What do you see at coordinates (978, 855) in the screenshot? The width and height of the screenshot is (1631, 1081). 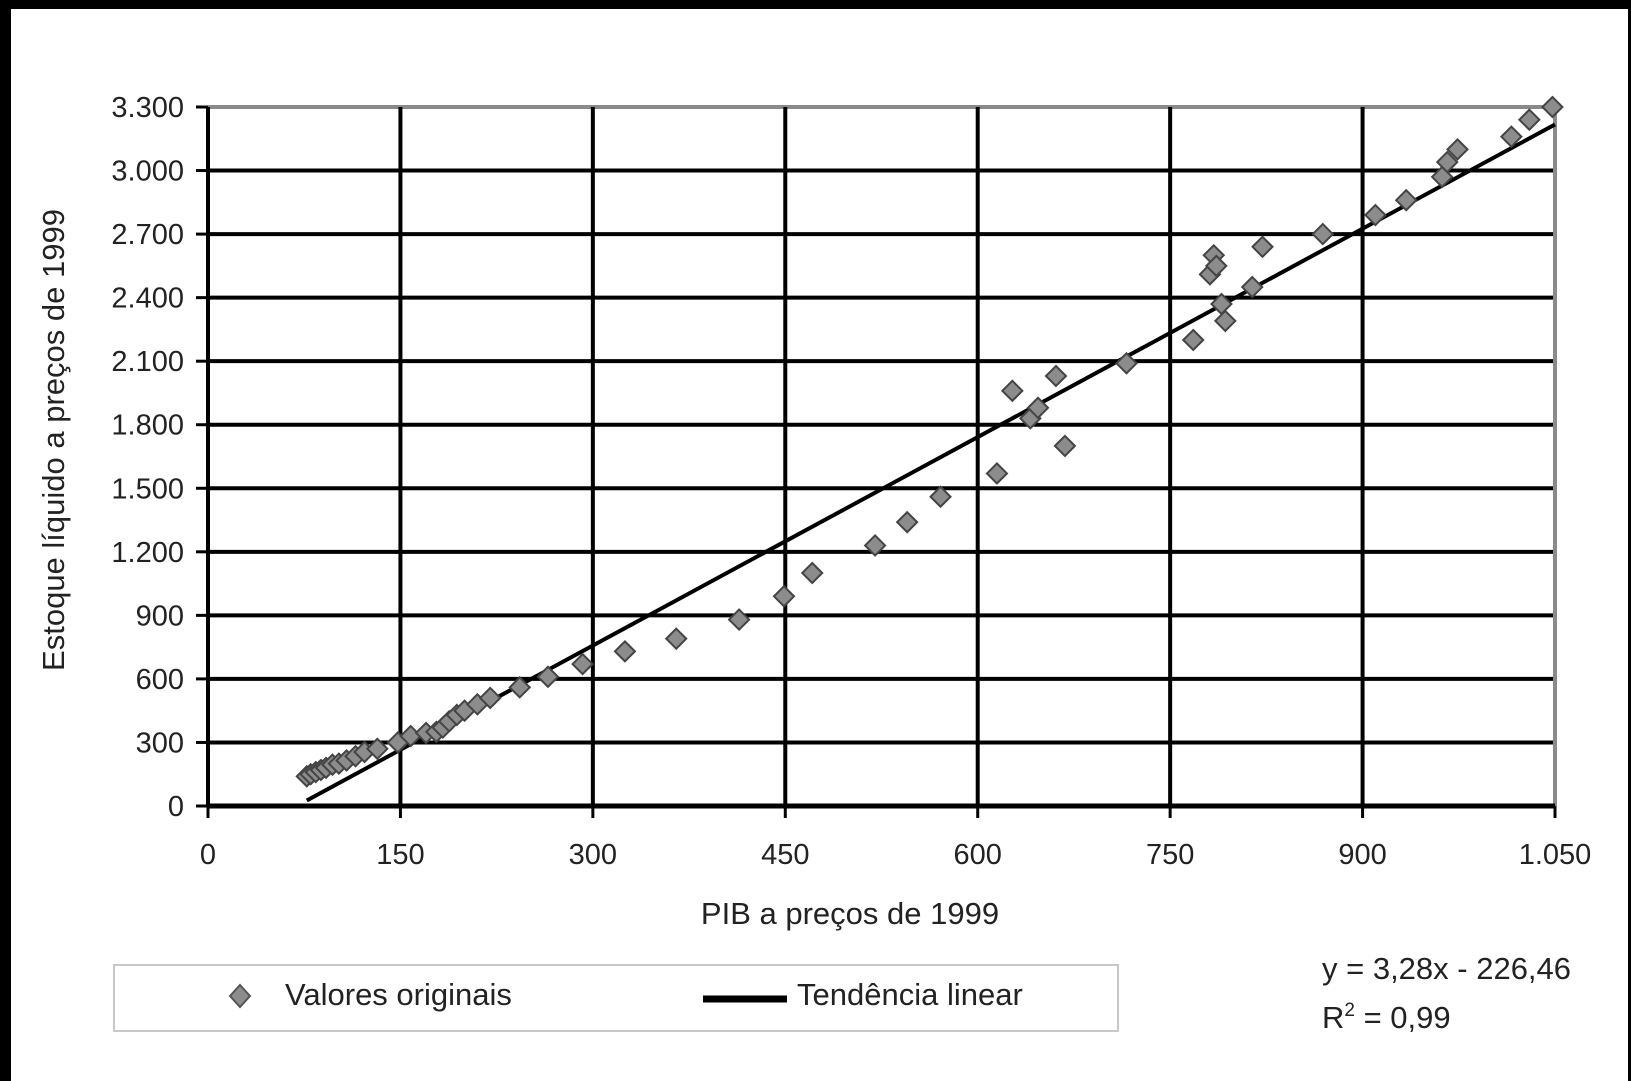 I see `x-tick-label: 600` at bounding box center [978, 855].